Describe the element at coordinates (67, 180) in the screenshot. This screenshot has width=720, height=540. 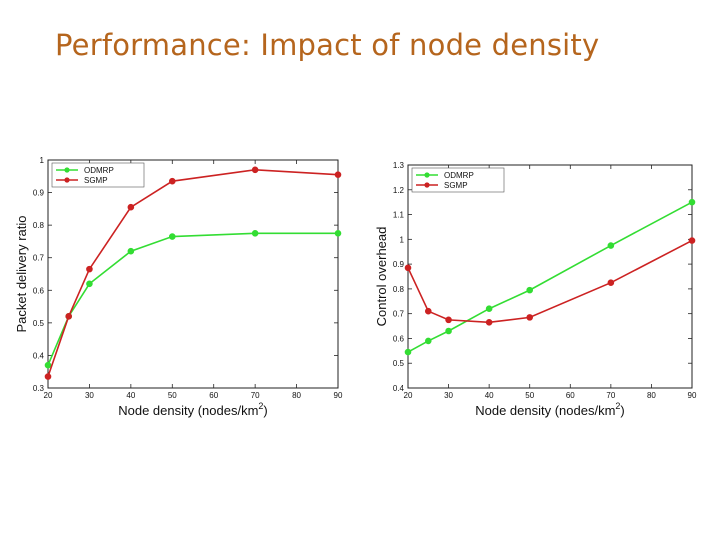
I see `left-legend-marker-sgmp` at that location.